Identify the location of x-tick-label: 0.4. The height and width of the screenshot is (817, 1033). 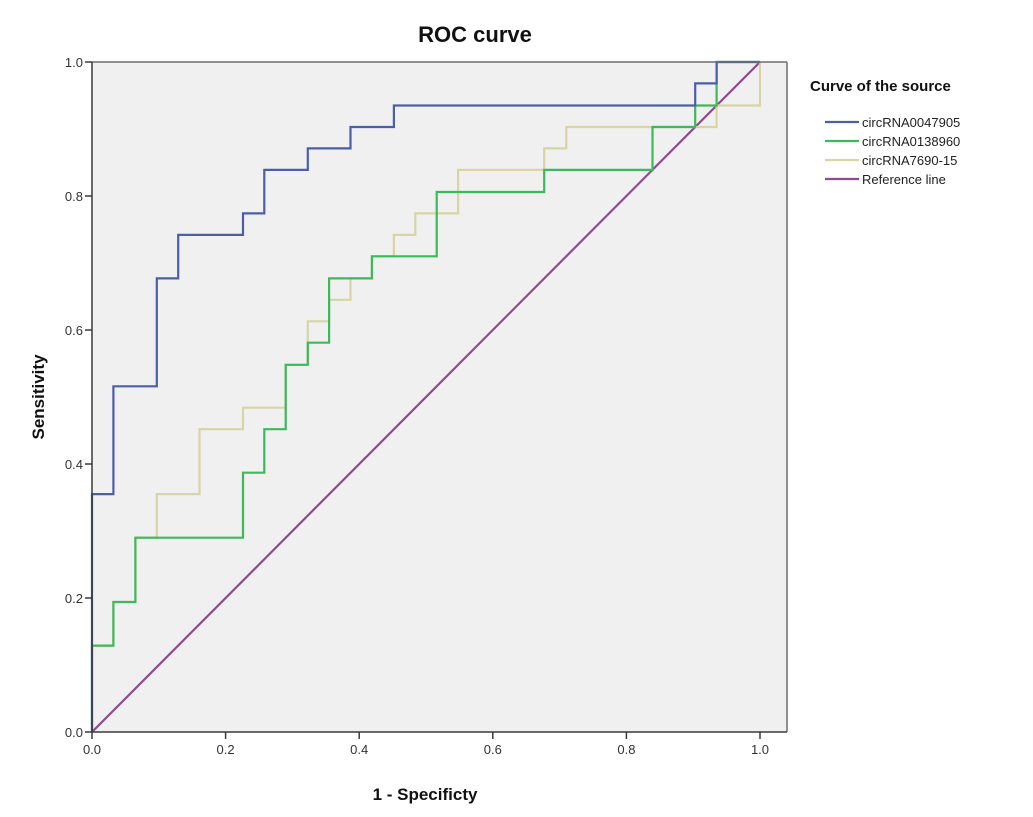
(359, 749).